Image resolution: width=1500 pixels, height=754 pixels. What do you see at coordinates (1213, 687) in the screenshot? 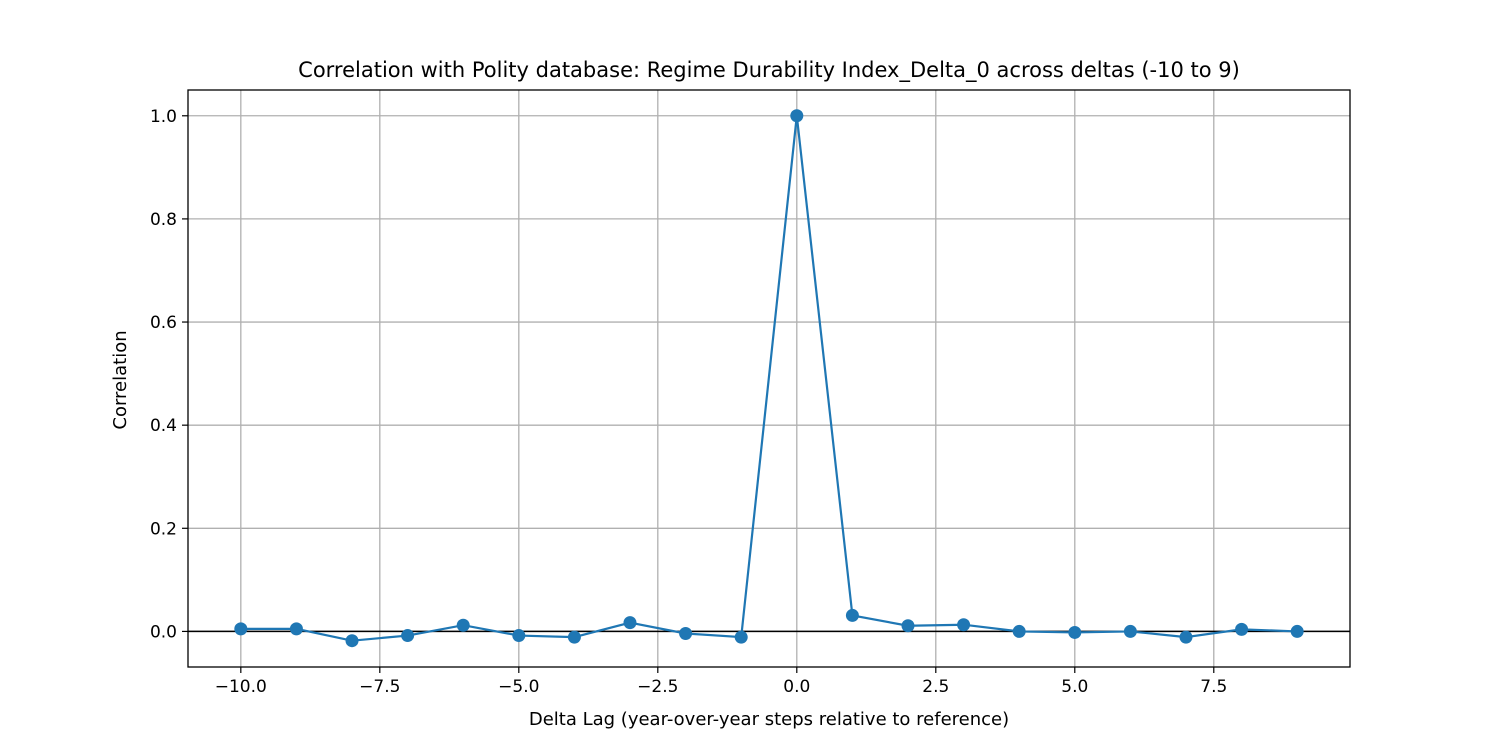
I see `x-tick-label: 7.5` at bounding box center [1213, 687].